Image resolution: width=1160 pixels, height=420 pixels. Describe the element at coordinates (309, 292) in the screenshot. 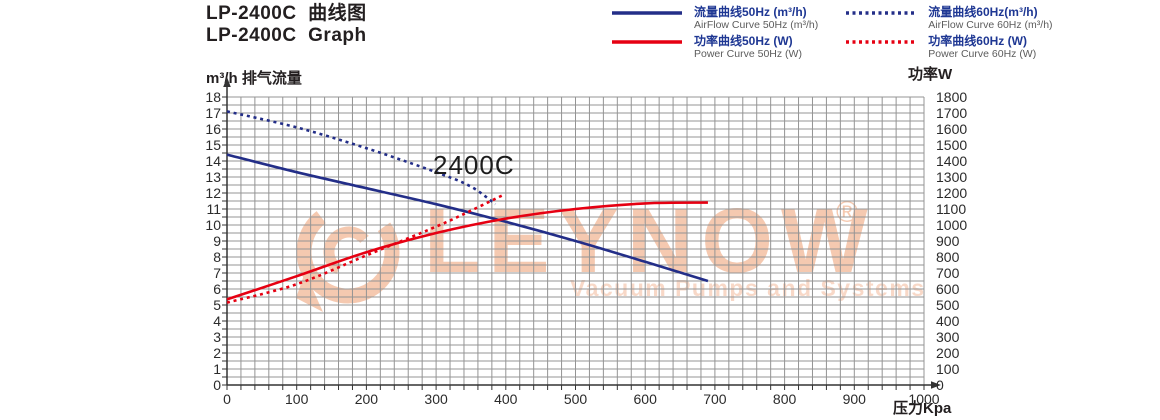

I see `logo-tail` at that location.